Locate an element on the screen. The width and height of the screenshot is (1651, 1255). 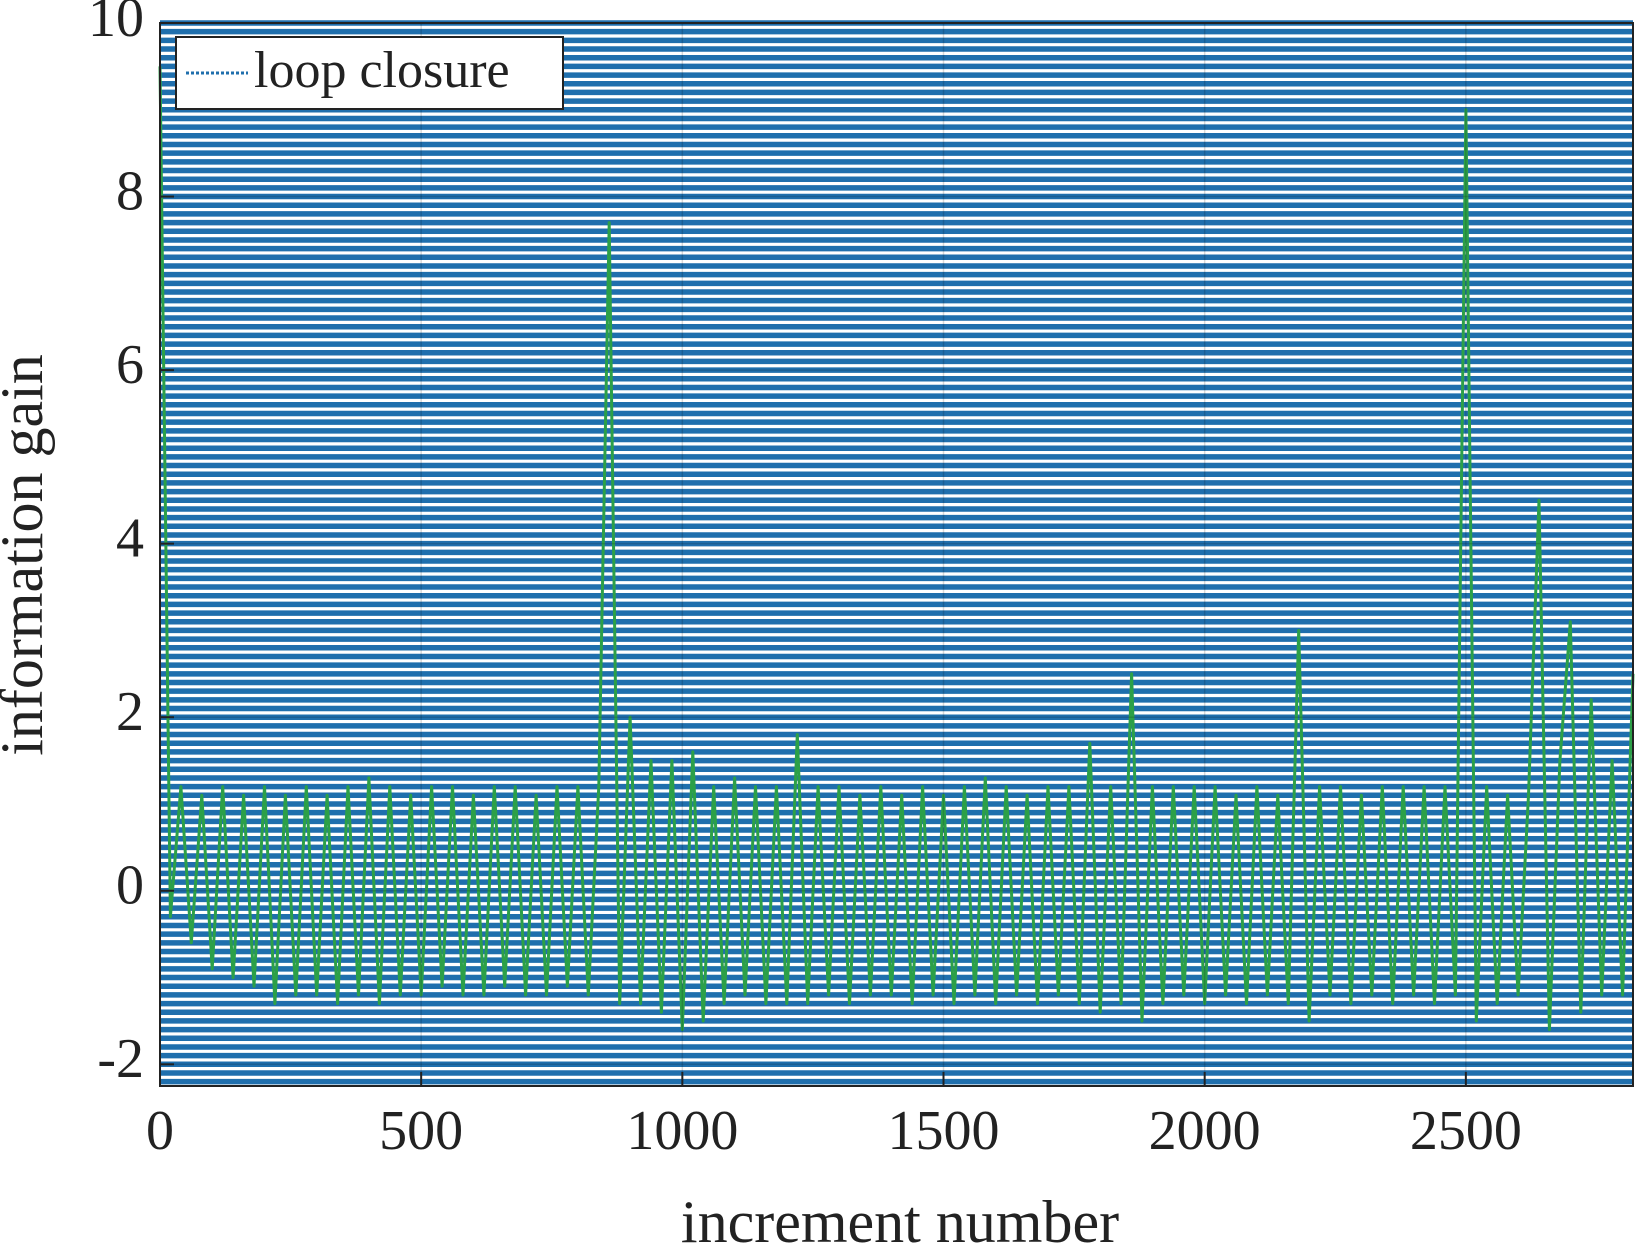
legend-label: loop closure is located at coordinates (382, 70).